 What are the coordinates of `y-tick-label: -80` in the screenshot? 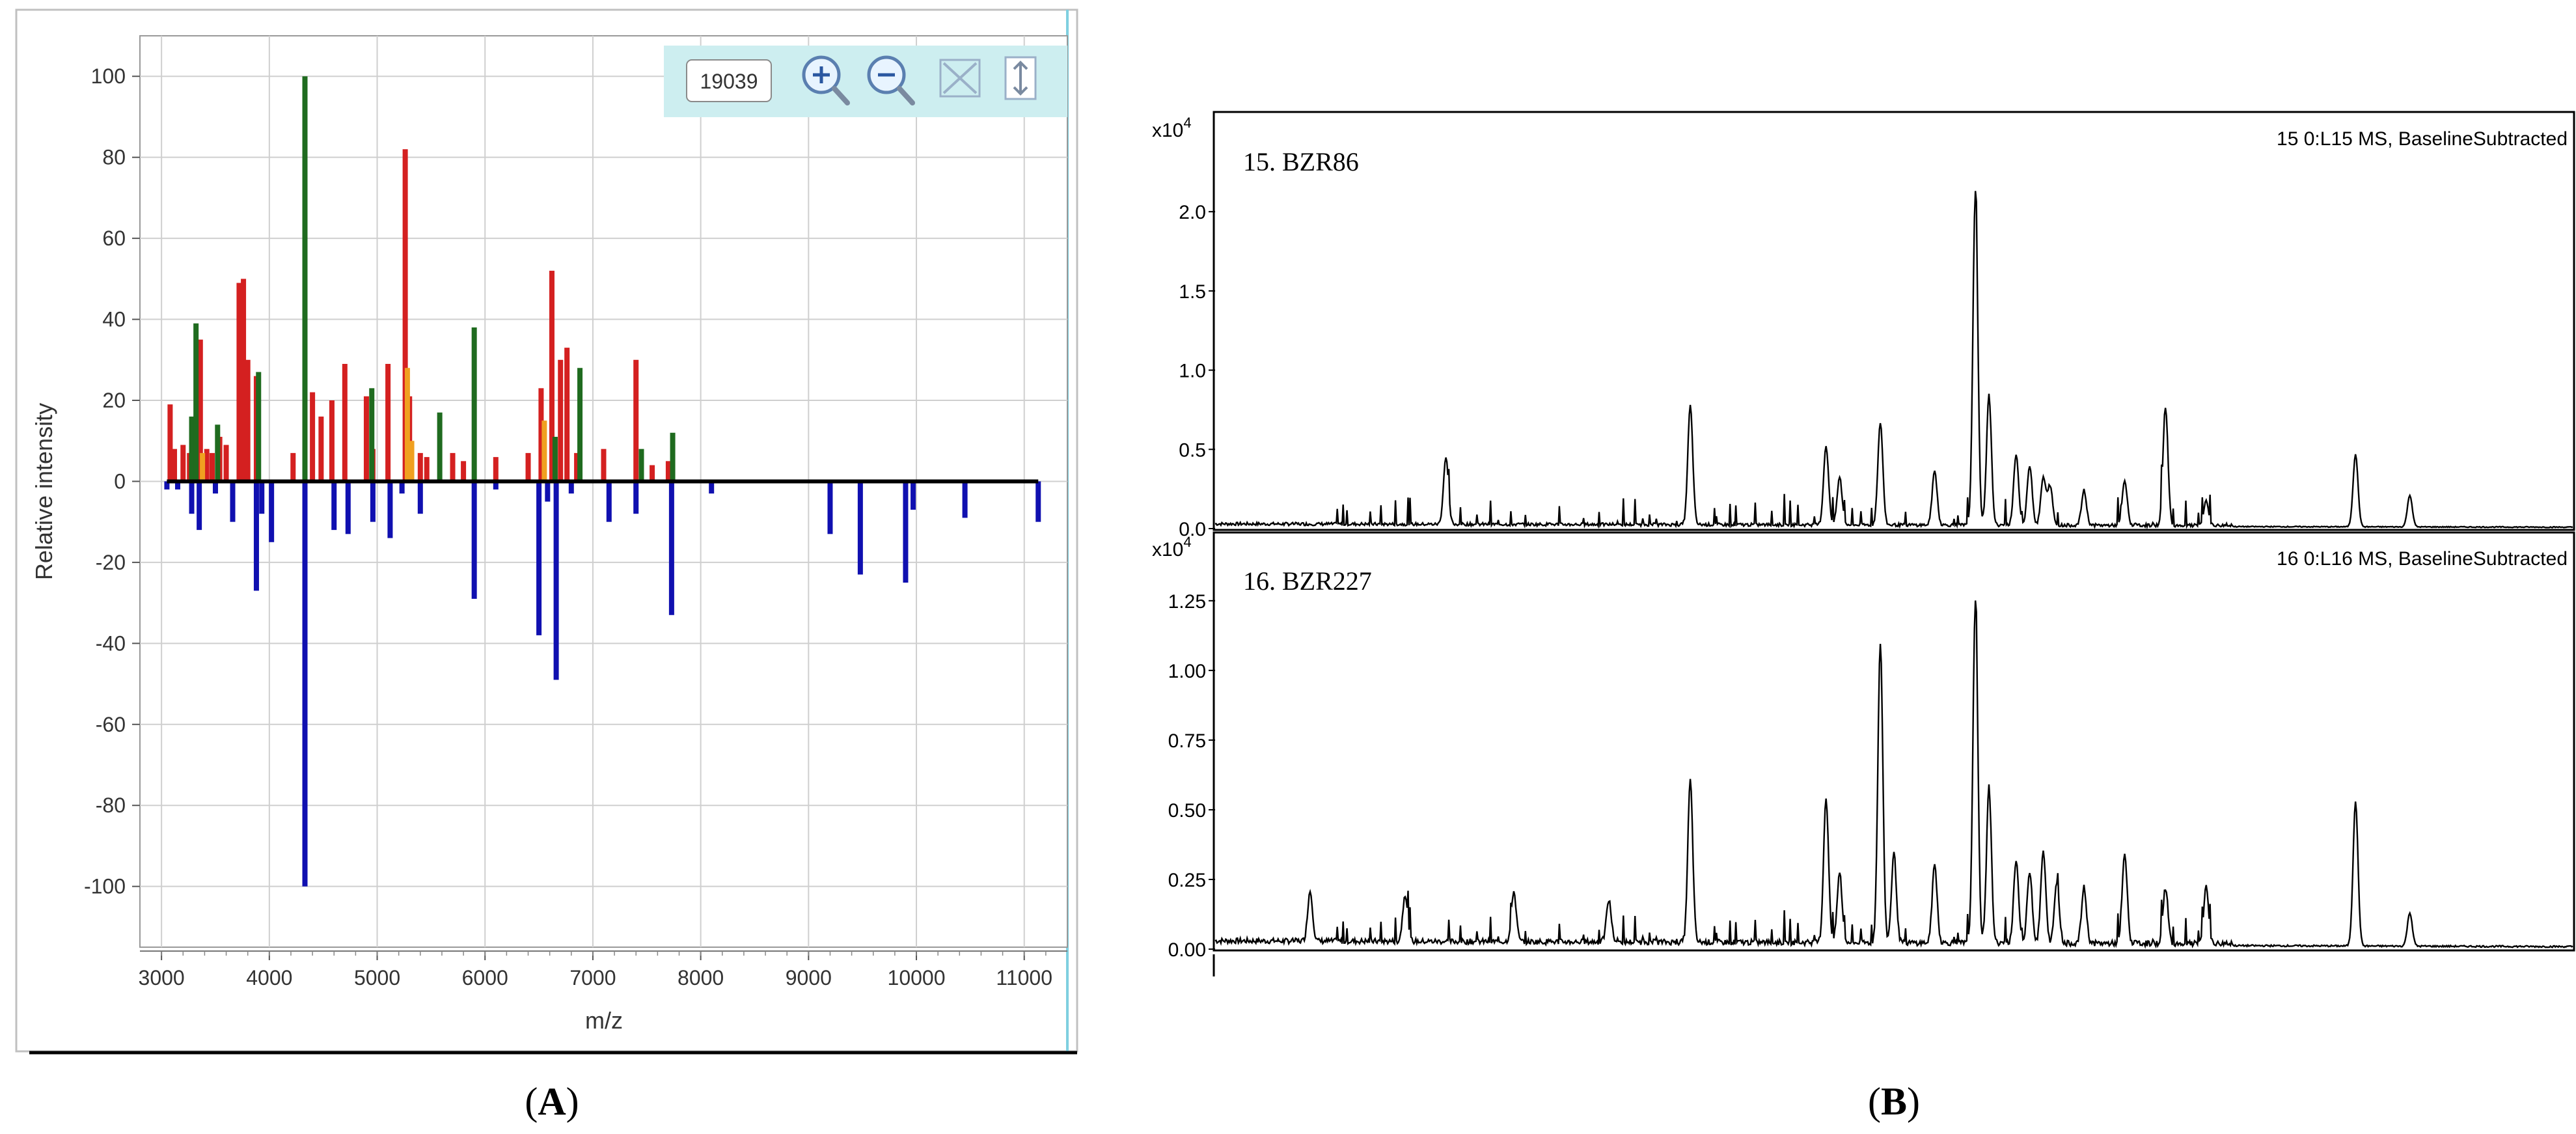 It's located at (111, 805).